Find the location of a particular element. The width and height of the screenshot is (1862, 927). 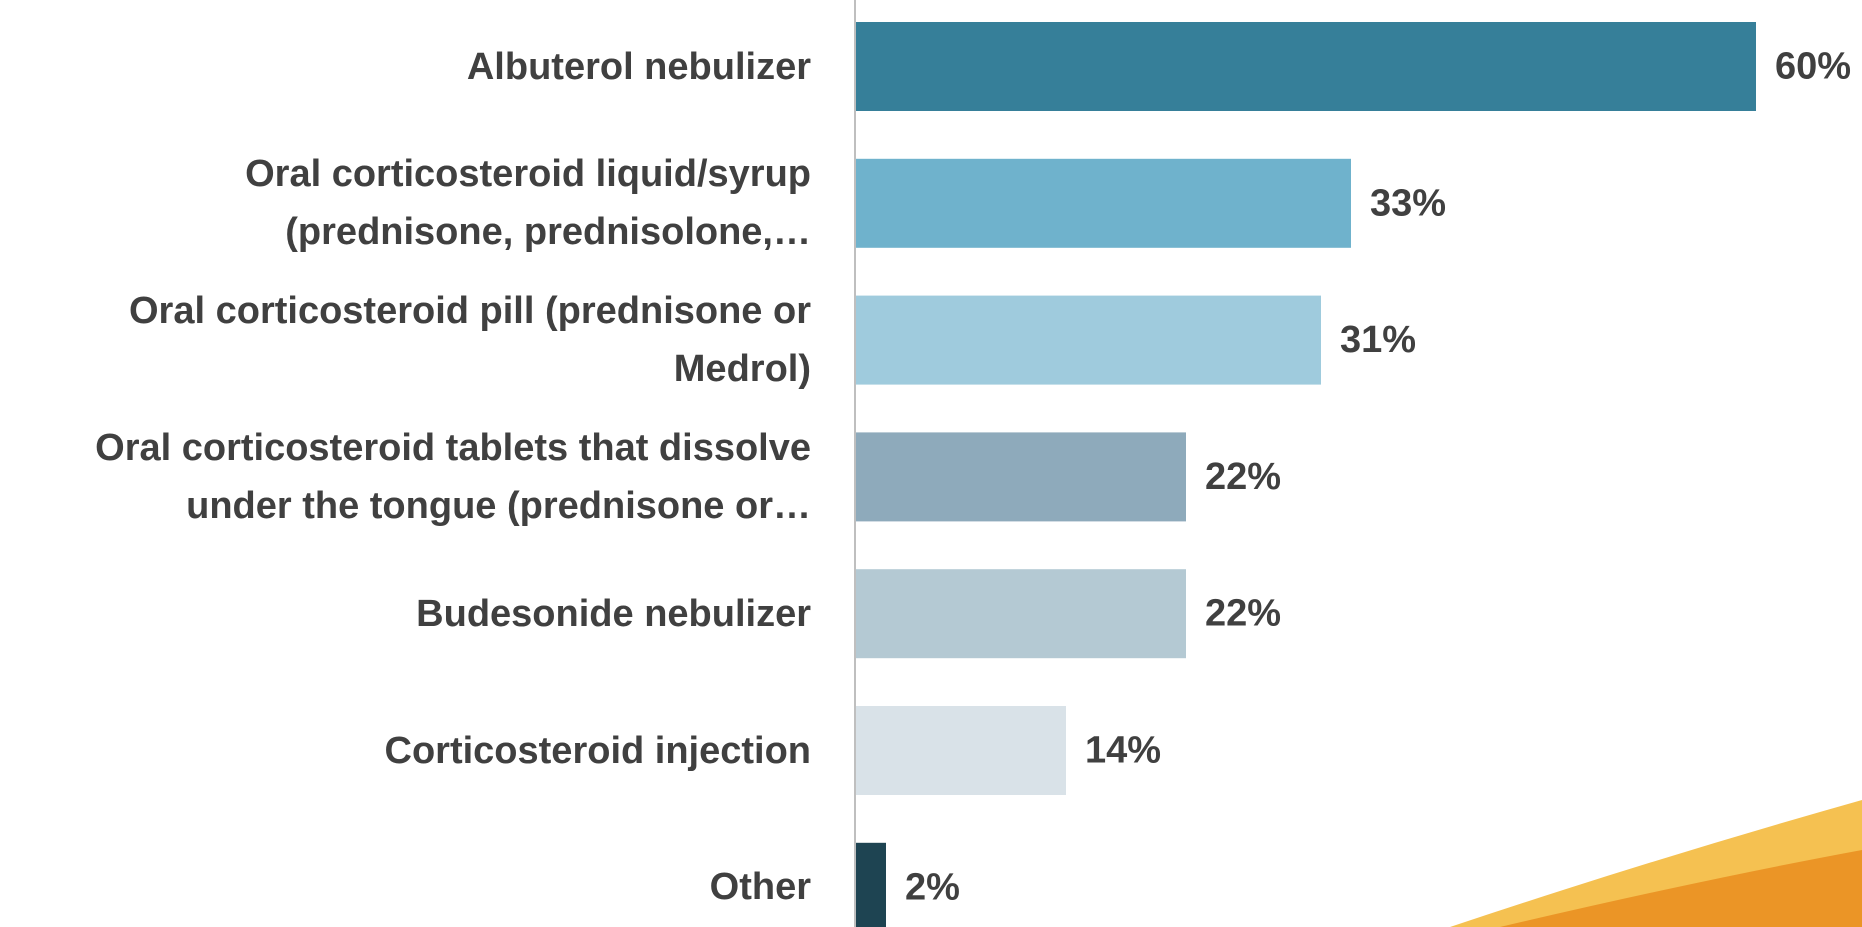

category-label: Budesonide nebulizer is located at coordinates (613, 613).